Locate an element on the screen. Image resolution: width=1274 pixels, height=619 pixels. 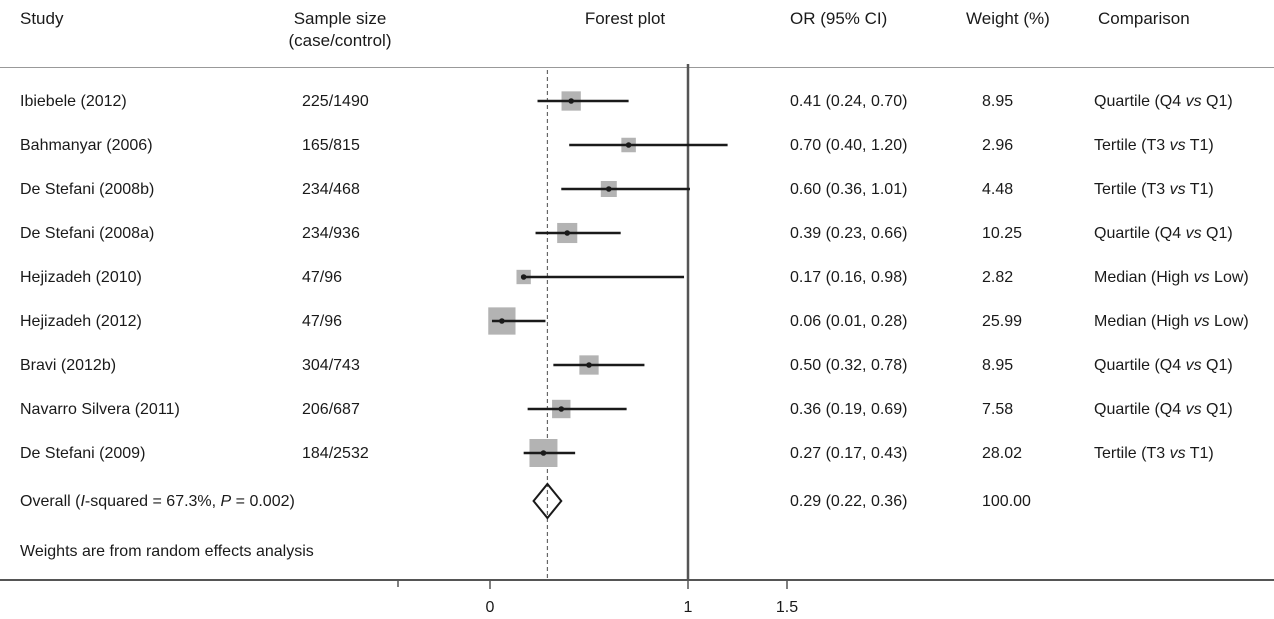
sample-size: 304/743 is located at coordinates (331, 365).